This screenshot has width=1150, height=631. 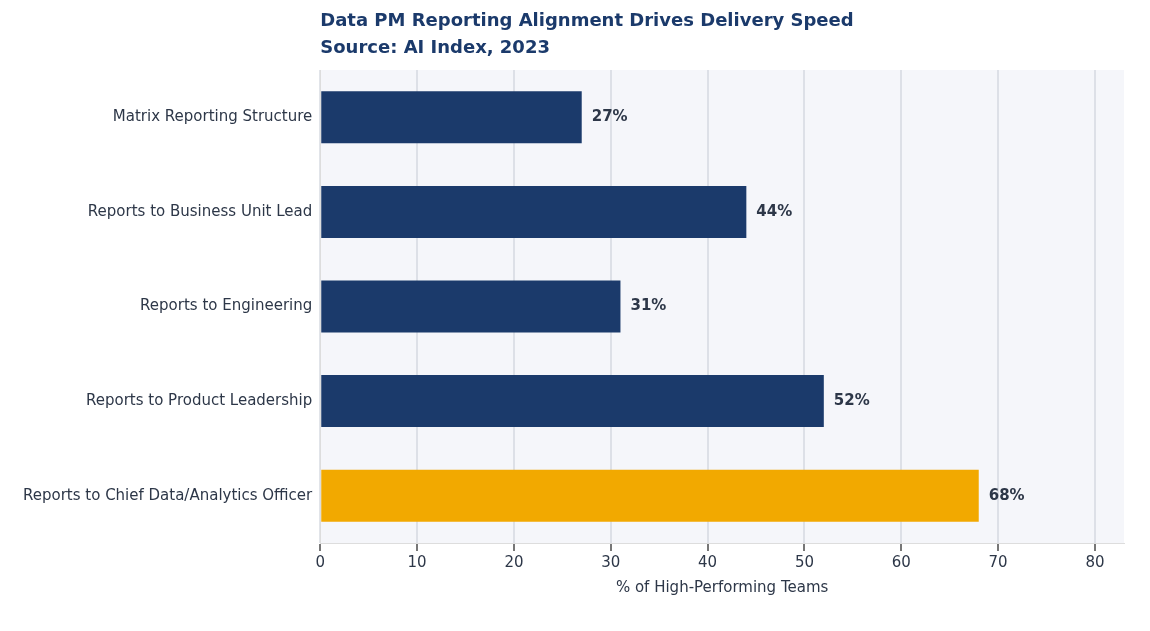 I want to click on x-tick-label: 20, so click(x=514, y=561).